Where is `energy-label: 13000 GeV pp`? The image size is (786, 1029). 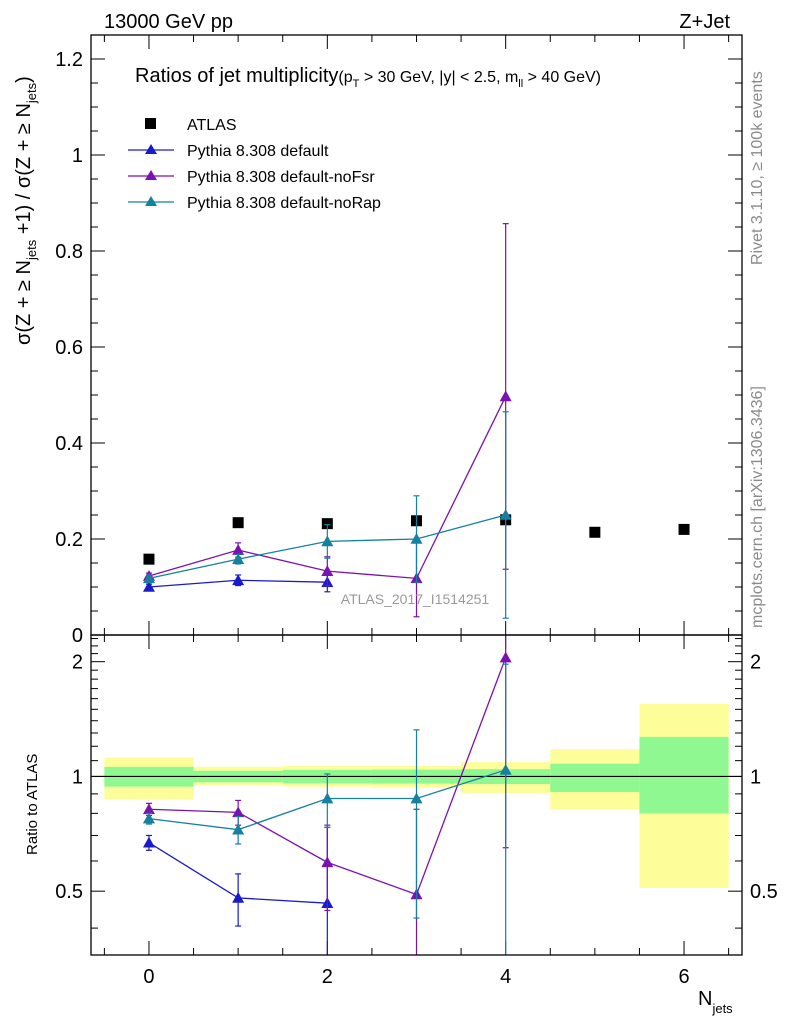 energy-label: 13000 GeV pp is located at coordinates (168, 22).